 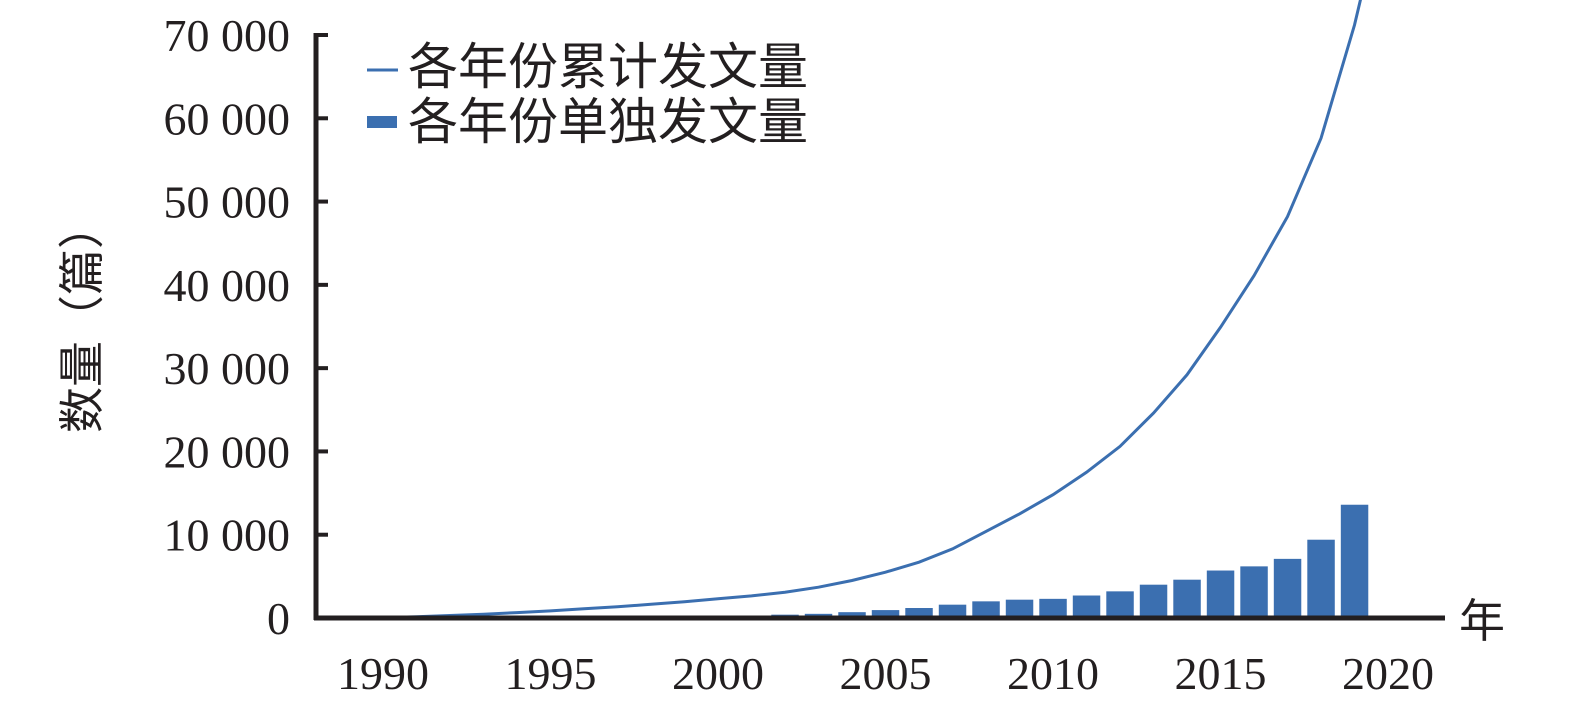 I want to click on legend-bar-swatch, so click(x=382, y=122).